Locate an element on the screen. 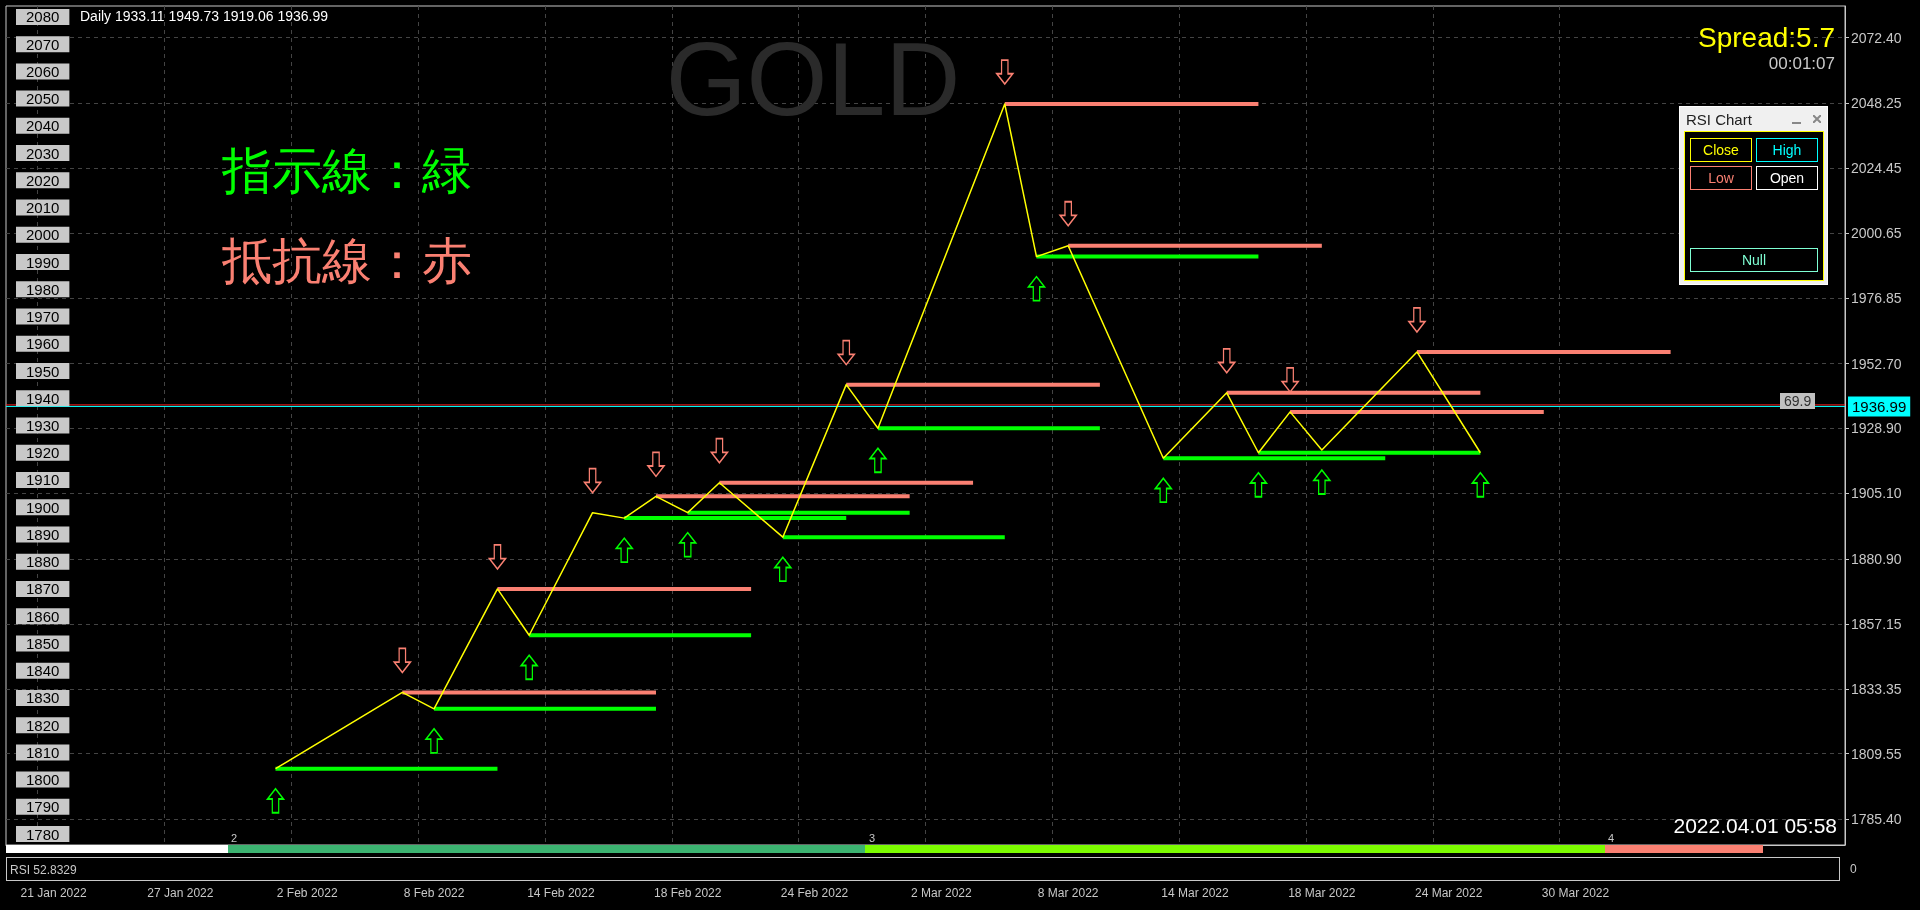 The image size is (1920, 910). button: Low is located at coordinates (1721, 178).